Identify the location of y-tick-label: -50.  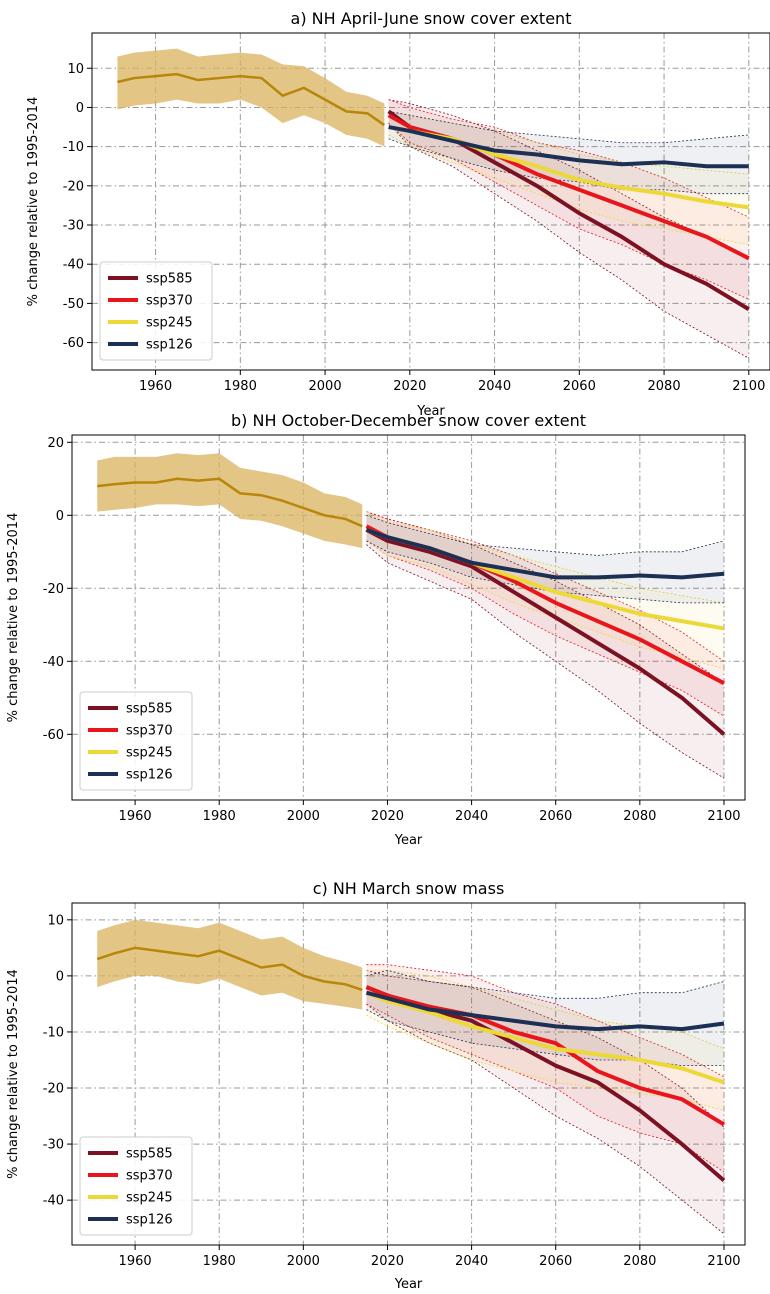
(73, 304).